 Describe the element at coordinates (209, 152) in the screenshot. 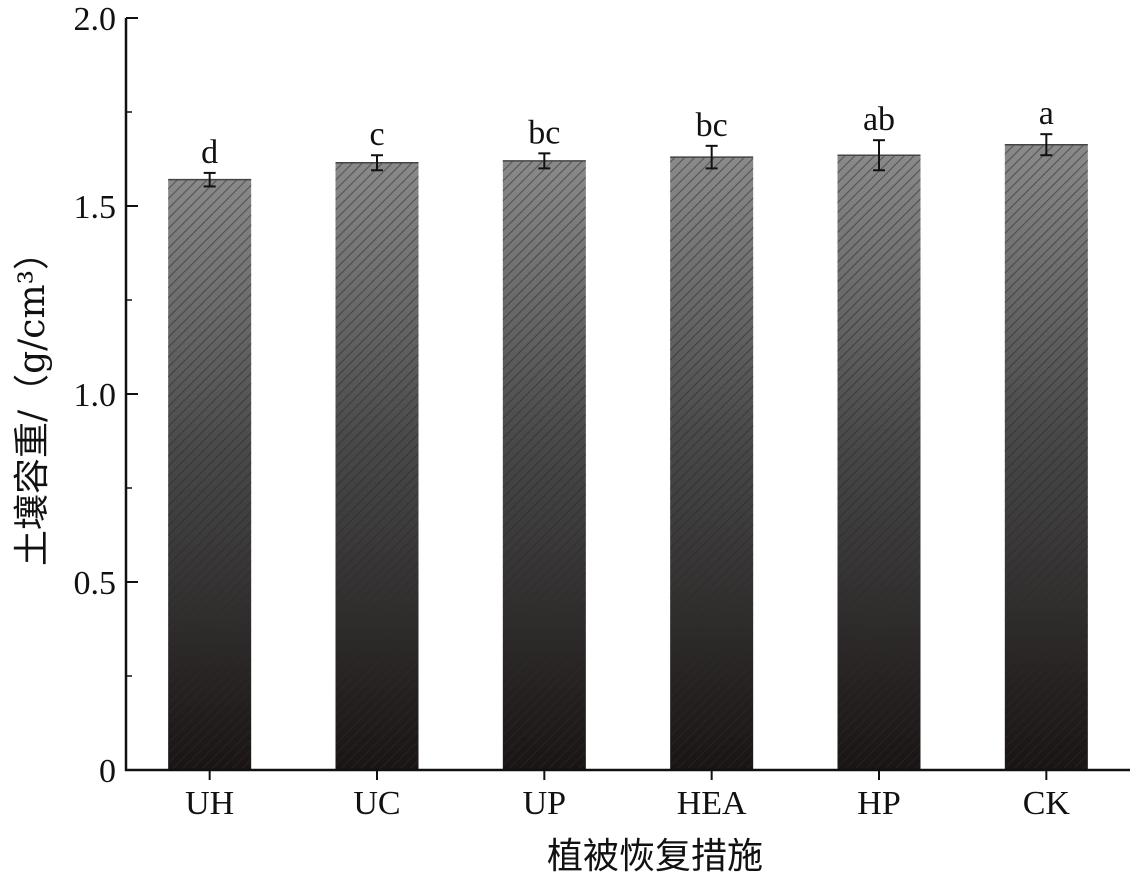

I see `significance-label: d` at that location.